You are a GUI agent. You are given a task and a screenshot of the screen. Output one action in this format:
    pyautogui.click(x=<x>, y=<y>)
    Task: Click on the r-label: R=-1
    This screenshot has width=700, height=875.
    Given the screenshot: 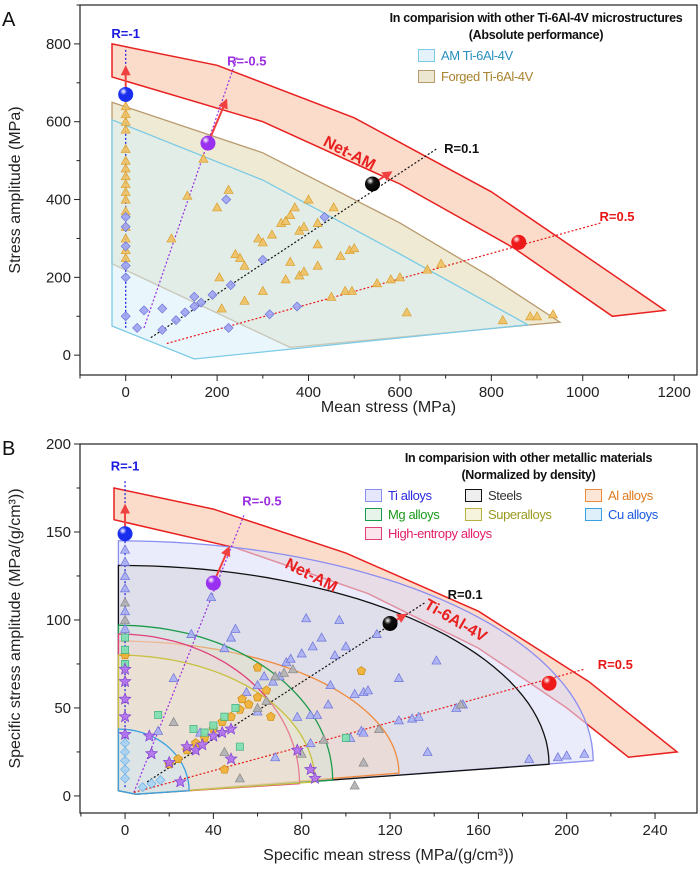 What is the action you would take?
    pyautogui.click(x=125, y=465)
    